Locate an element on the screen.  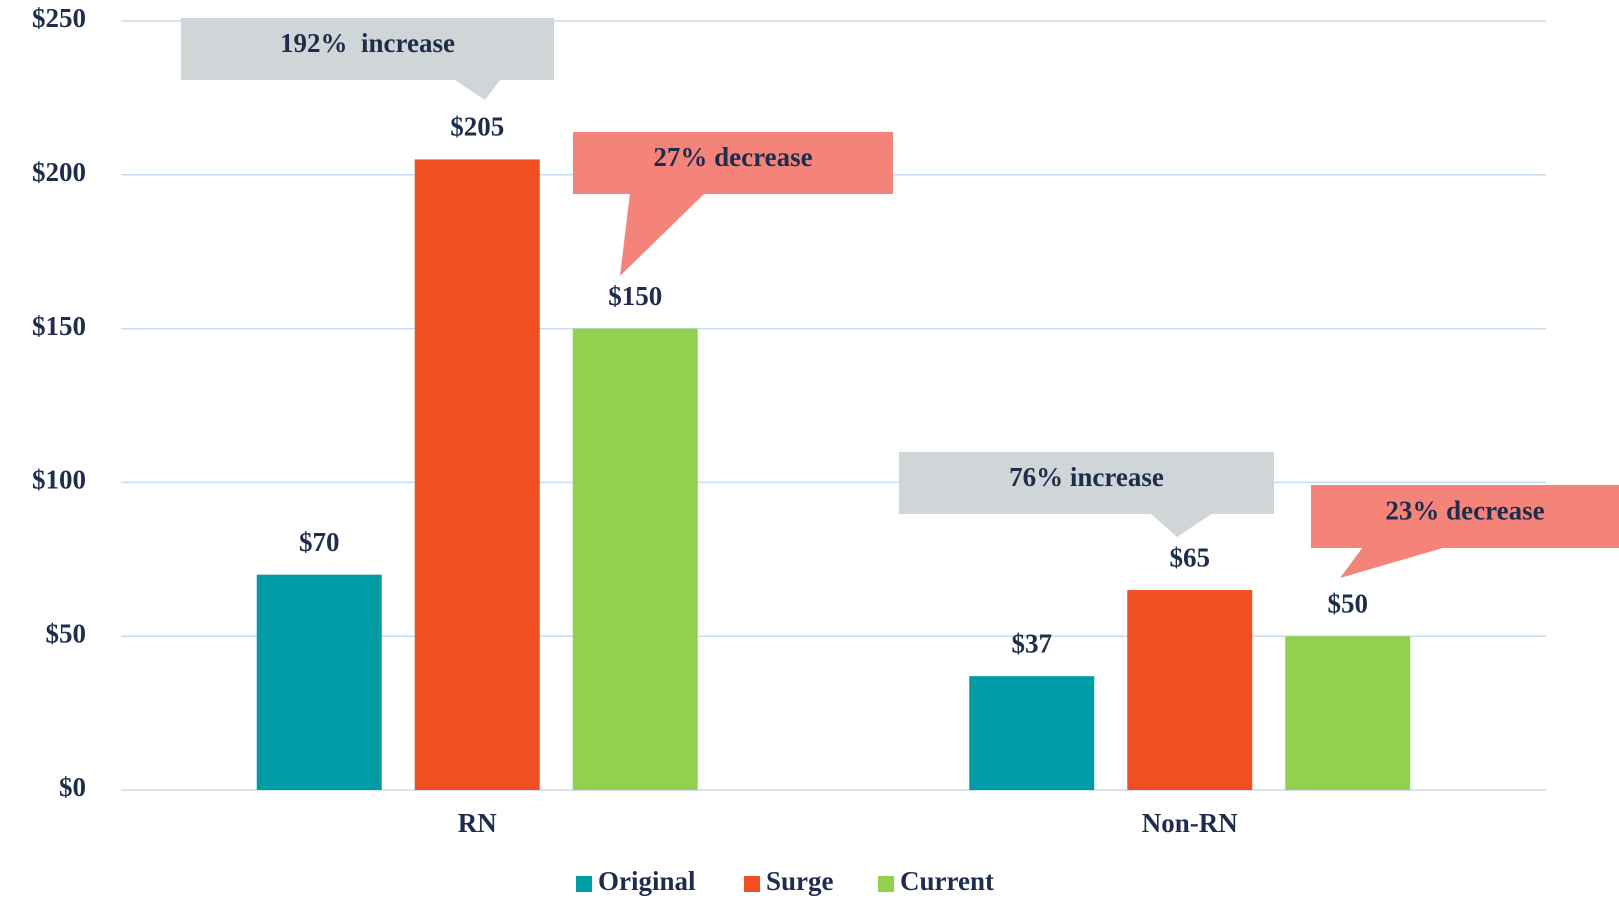
legend-label: Original is located at coordinates (647, 881).